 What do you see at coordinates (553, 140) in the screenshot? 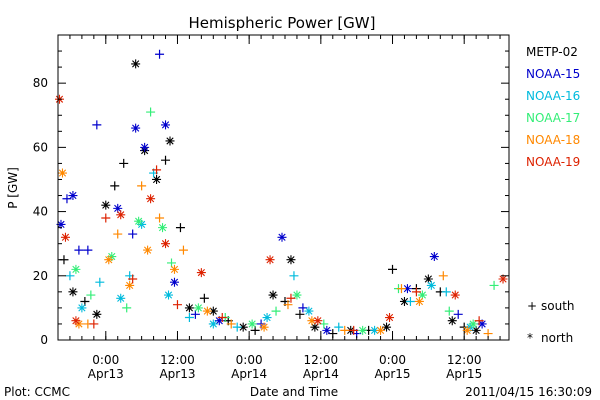
I see `legend-entry: NOAA-18` at bounding box center [553, 140].